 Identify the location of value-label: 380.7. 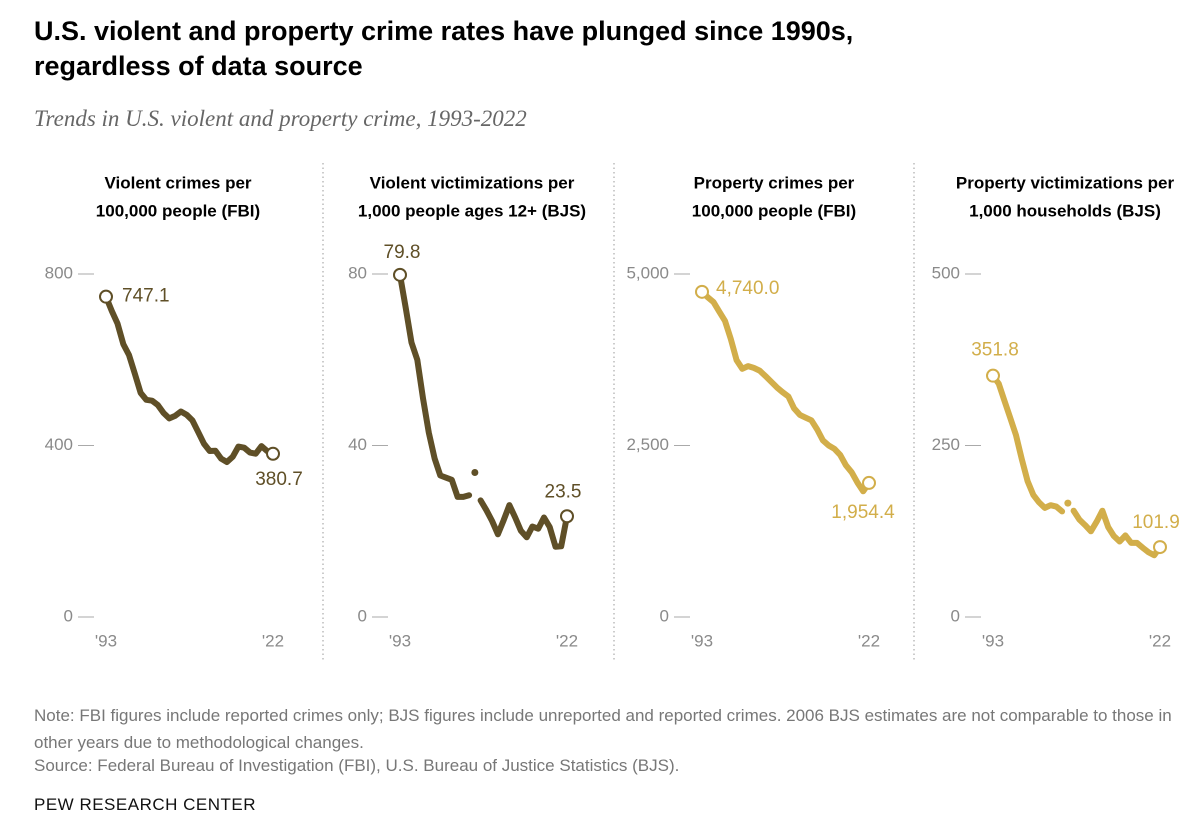
(279, 479).